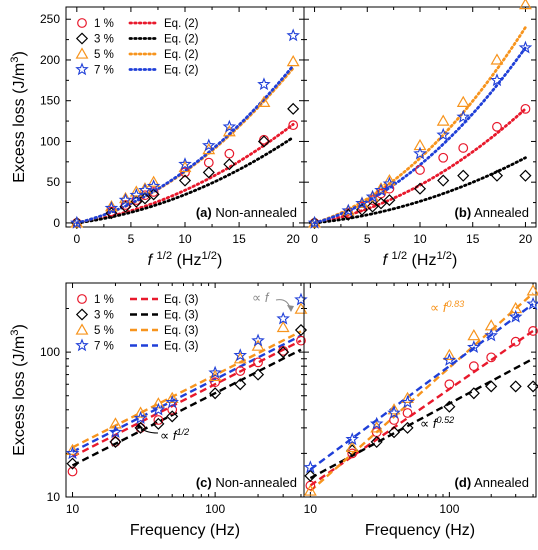  Describe the element at coordinates (294, 239) in the screenshot. I see `x-tick-label: 20` at that location.